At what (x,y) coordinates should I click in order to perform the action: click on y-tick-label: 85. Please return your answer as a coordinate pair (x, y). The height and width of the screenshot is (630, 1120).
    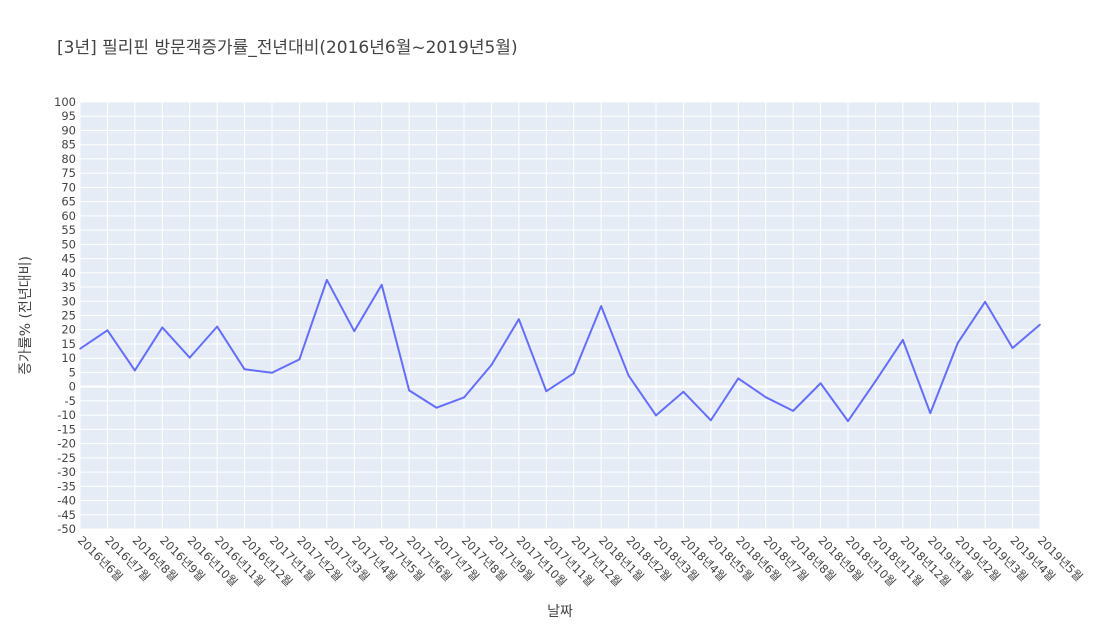
    Looking at the image, I should click on (68, 145).